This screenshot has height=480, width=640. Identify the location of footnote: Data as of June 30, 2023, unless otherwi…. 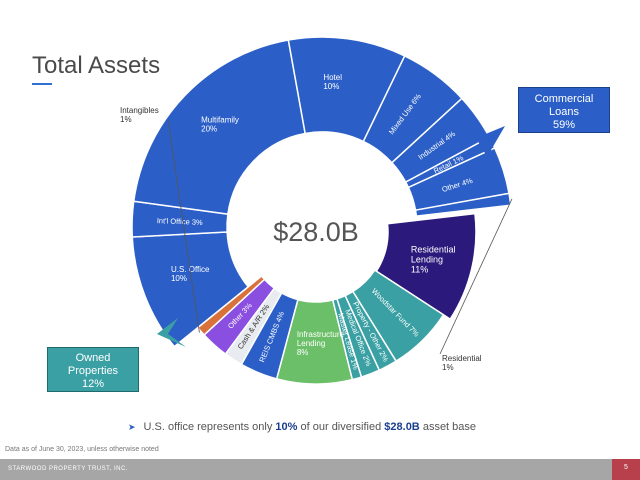
(82, 449).